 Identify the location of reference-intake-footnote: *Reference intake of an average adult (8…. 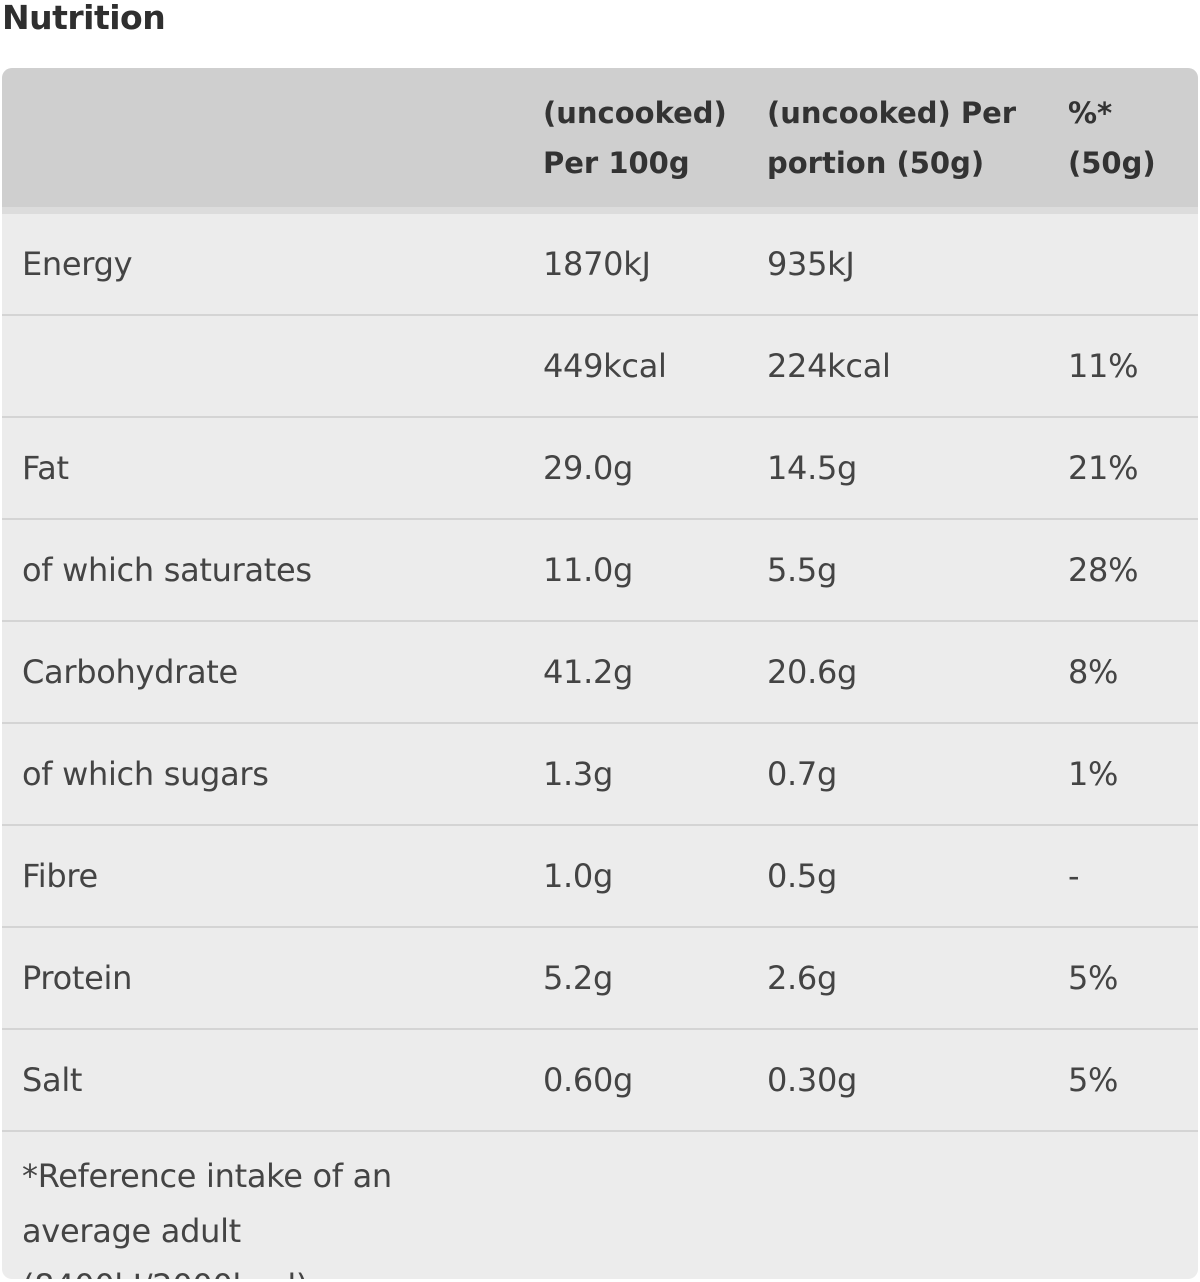
(207, 1218).